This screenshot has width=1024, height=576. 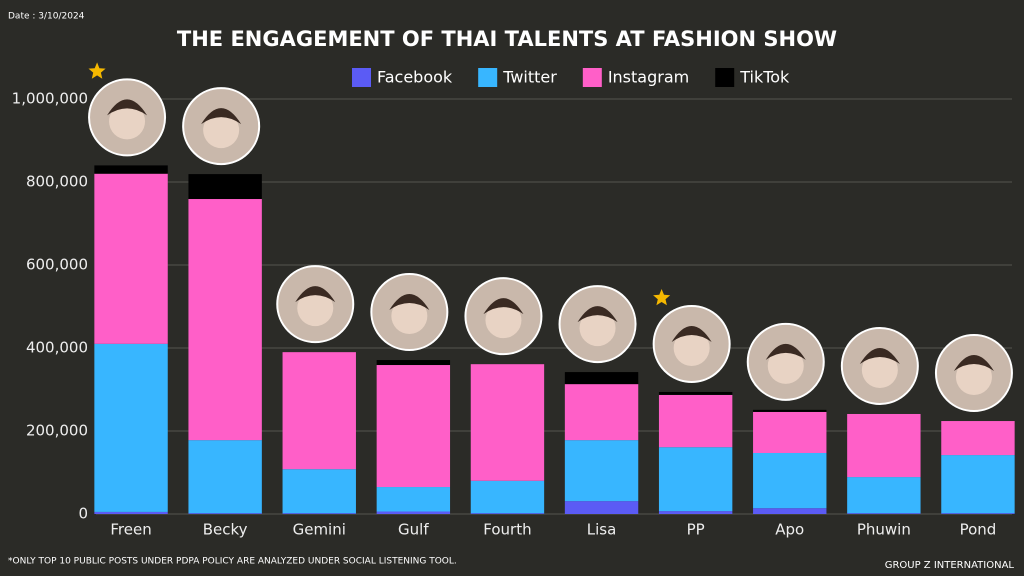 I want to click on x-tick-label: Freen, so click(x=130, y=530).